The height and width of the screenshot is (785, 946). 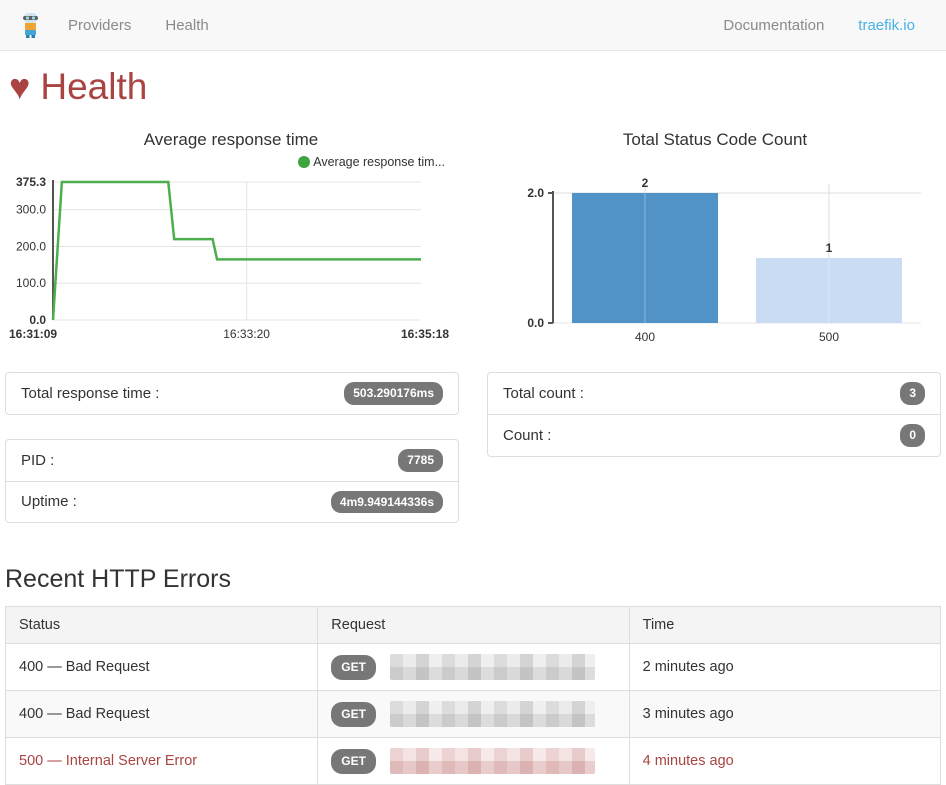 What do you see at coordinates (90, 393) in the screenshot?
I see `total-response-time-label: Total response time :` at bounding box center [90, 393].